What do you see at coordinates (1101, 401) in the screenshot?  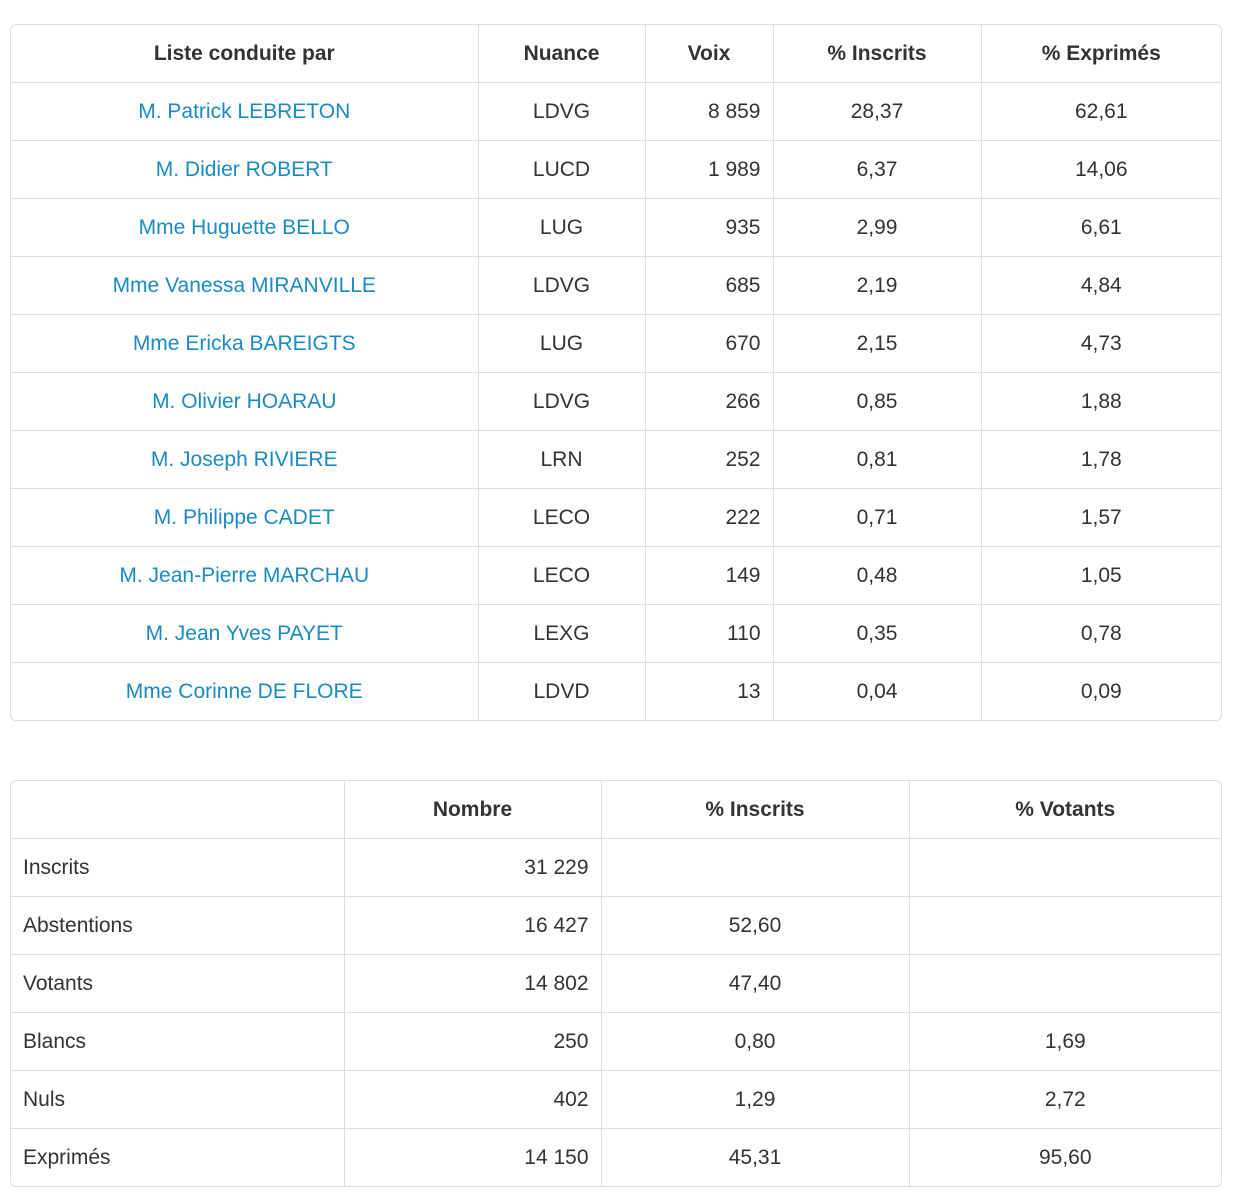 I see `pct-exprimes-cell: 1,88` at bounding box center [1101, 401].